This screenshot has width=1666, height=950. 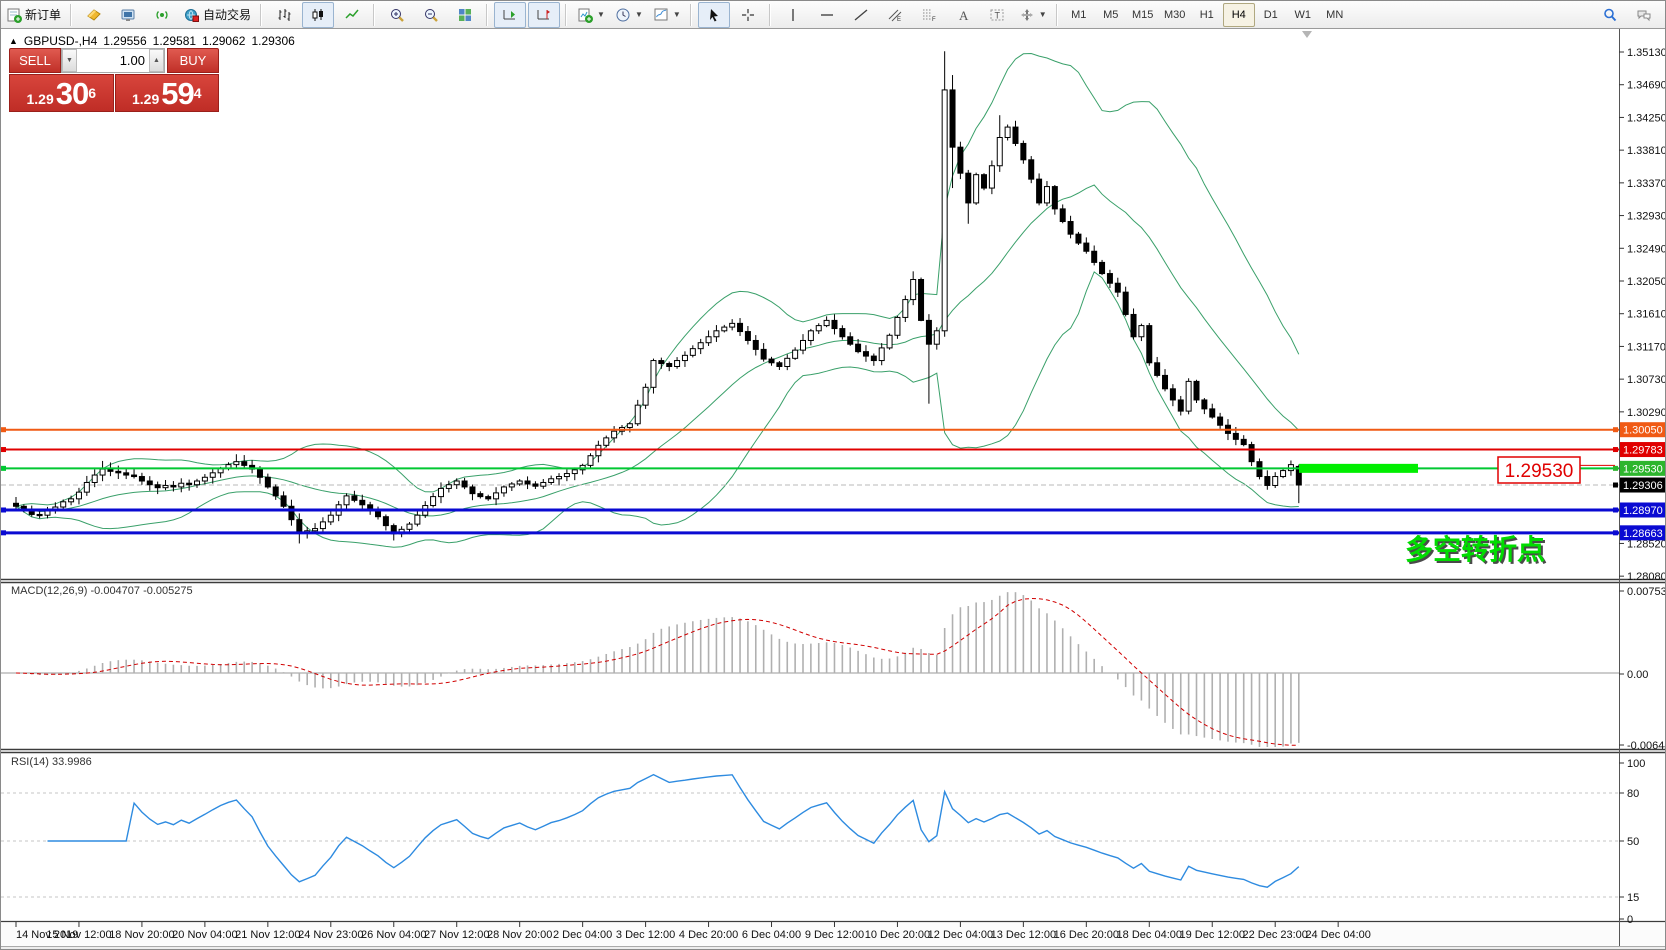 I want to click on time-tick: 24 Nov 23:00, so click(x=330, y=935).